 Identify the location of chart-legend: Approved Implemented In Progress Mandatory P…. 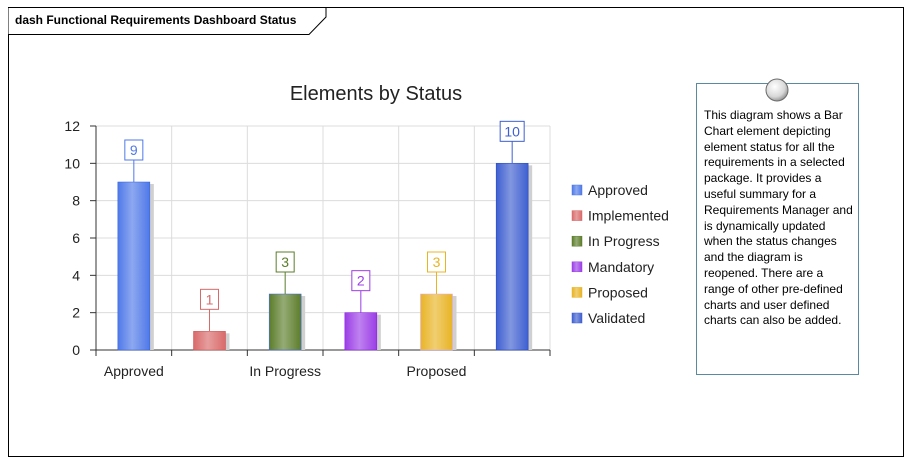
(620, 254).